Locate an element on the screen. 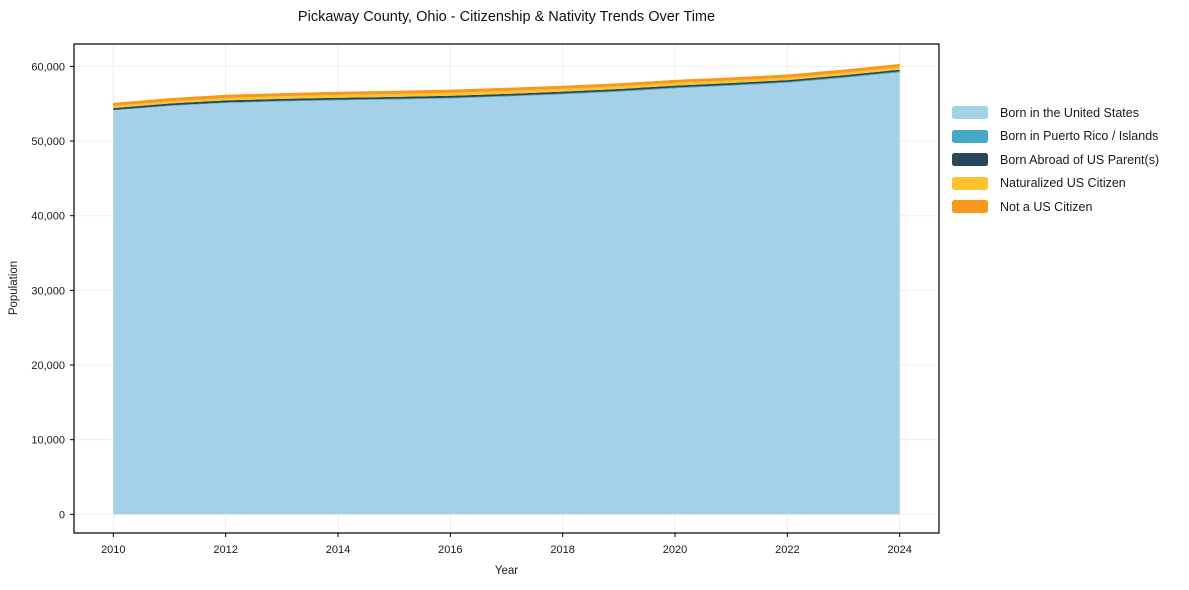  legend-item-label: Born Abroad of US Parent(s) is located at coordinates (1080, 159).